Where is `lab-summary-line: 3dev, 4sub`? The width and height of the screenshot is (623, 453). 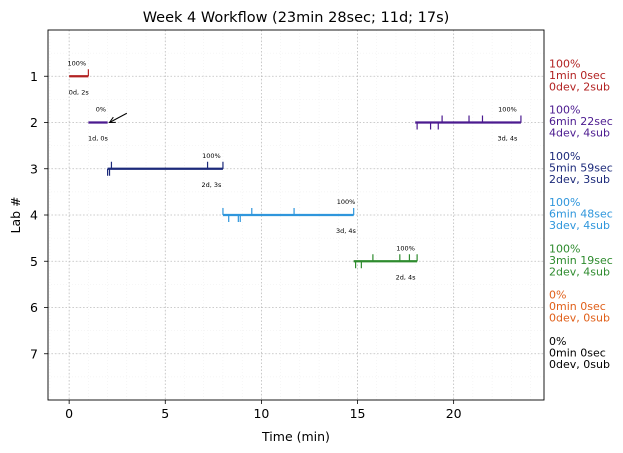 lab-summary-line: 3dev, 4sub is located at coordinates (579, 225).